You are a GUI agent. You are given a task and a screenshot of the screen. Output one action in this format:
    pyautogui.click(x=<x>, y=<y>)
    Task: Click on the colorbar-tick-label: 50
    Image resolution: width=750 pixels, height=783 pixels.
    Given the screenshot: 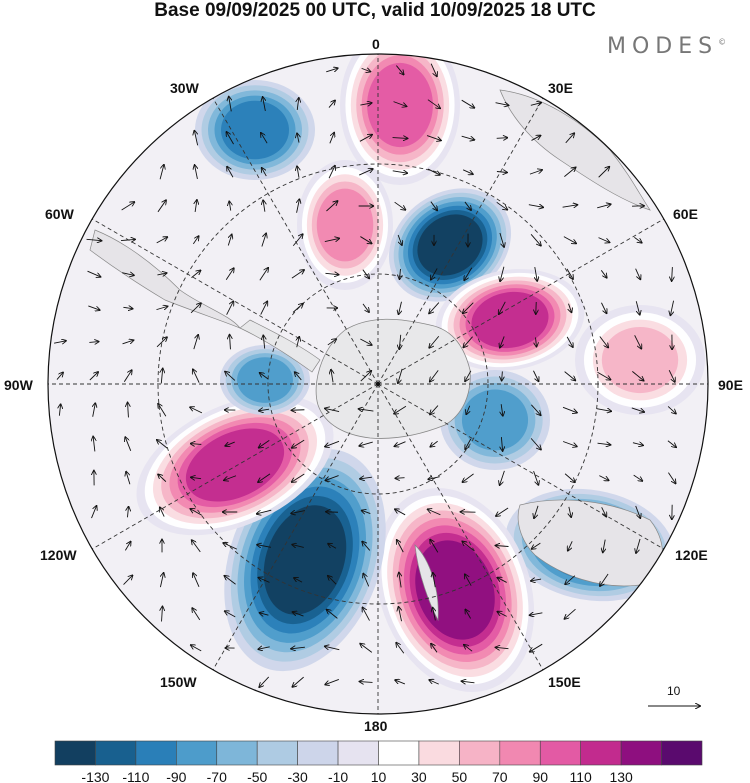 What is the action you would take?
    pyautogui.click(x=460, y=776)
    